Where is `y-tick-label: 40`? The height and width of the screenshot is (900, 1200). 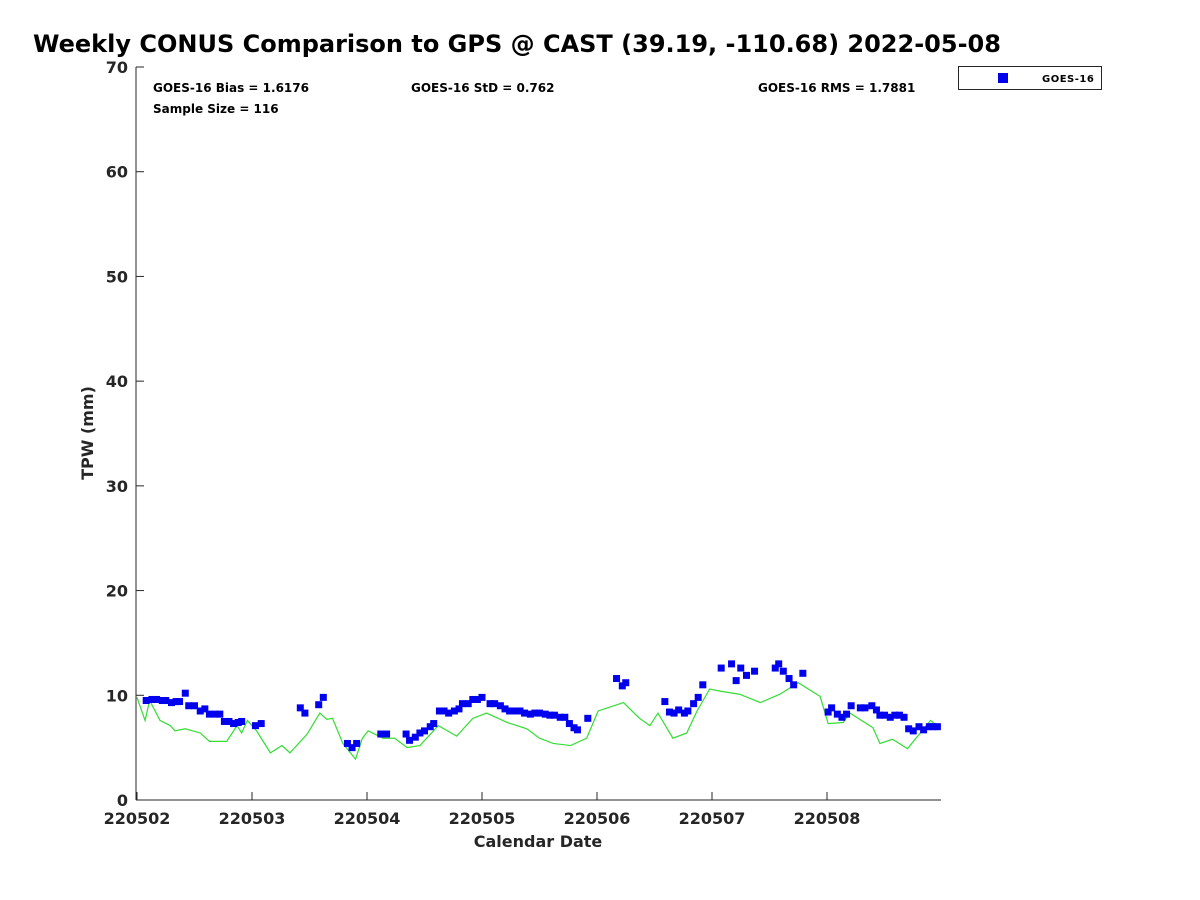
y-tick-label: 40 is located at coordinates (117, 381).